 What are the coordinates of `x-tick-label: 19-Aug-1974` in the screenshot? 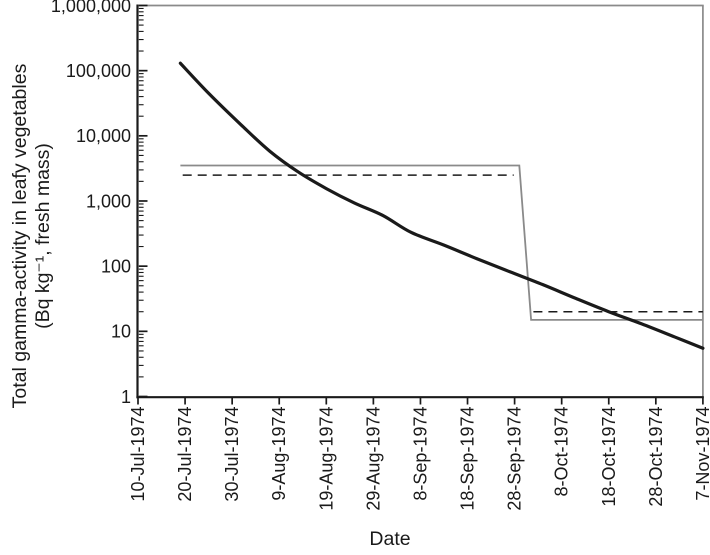 It's located at (326, 459).